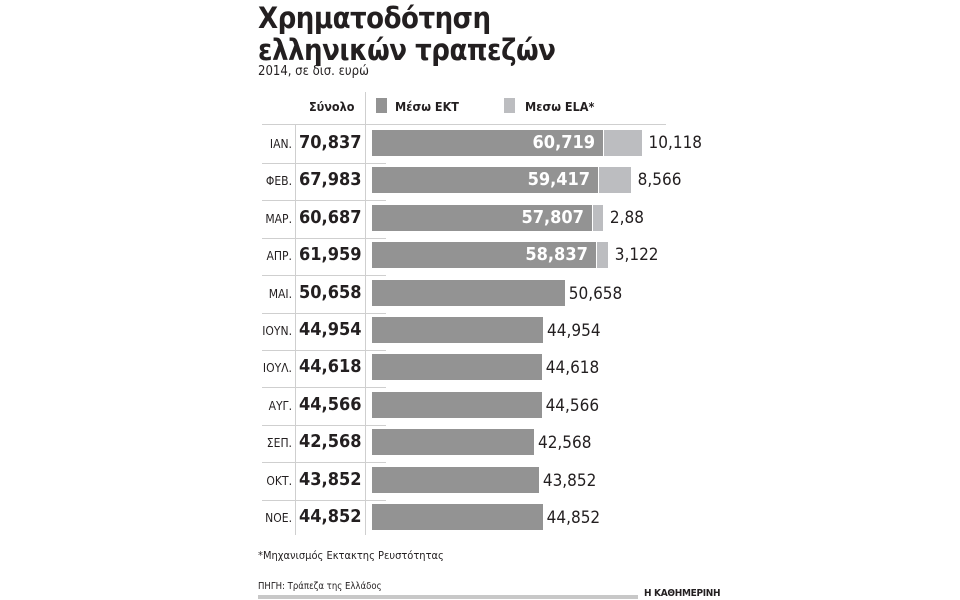  Describe the element at coordinates (278, 518) in the screenshot. I see `month-label: ΝΟΕ.` at that location.